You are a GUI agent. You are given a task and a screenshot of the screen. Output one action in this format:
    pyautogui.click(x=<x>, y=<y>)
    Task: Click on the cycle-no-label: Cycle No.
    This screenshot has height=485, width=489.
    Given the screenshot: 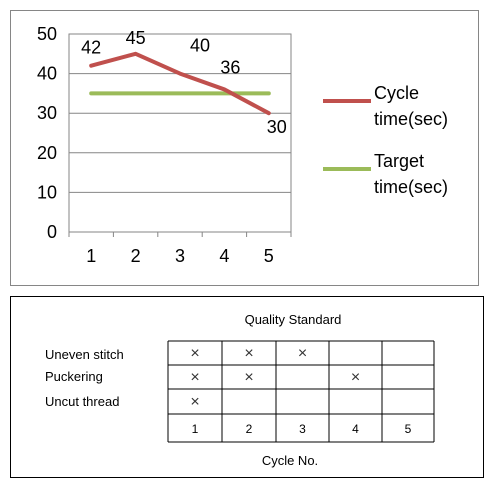 What is the action you would take?
    pyautogui.click(x=290, y=460)
    